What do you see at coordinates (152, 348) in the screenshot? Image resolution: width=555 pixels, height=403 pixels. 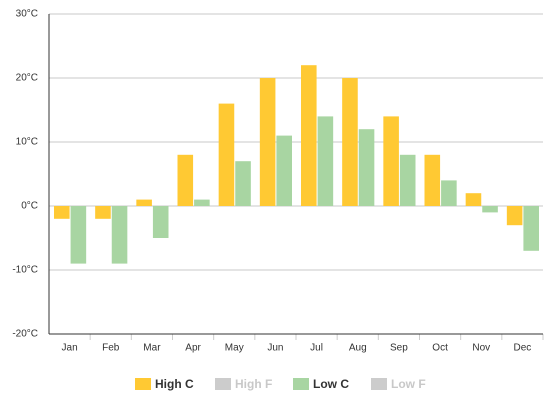 I see `x-tick-label: Mar` at bounding box center [152, 348].